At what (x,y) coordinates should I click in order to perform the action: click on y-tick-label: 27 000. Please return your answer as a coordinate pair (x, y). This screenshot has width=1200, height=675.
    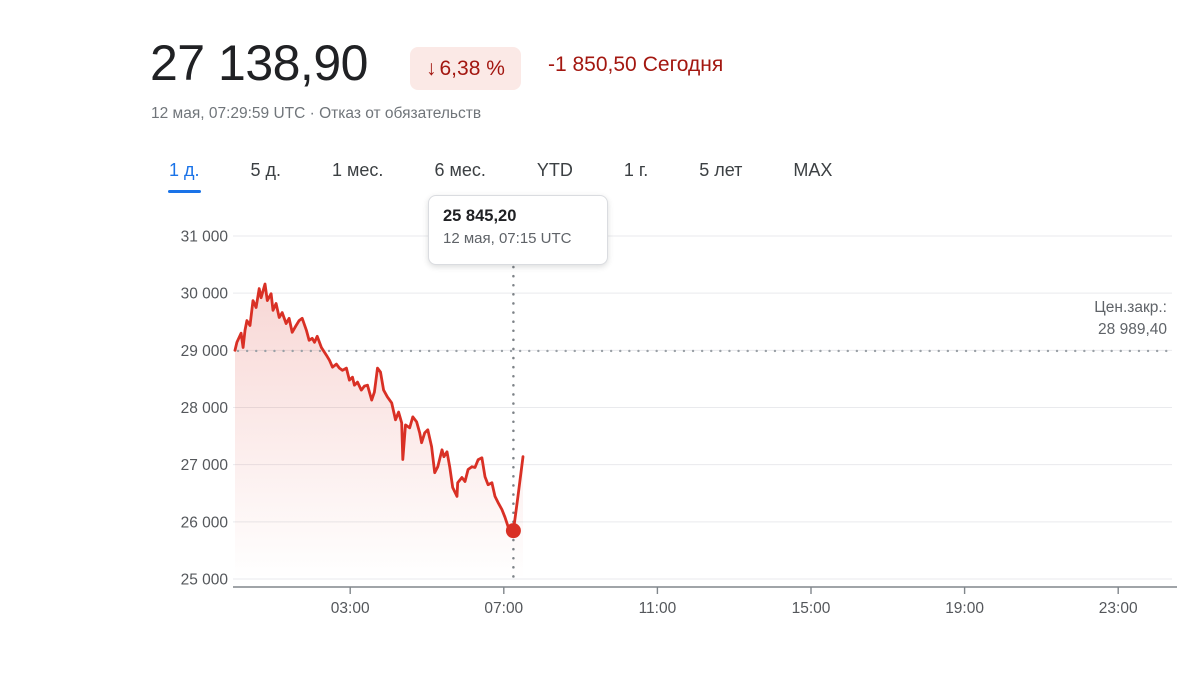
    Looking at the image, I should click on (205, 465).